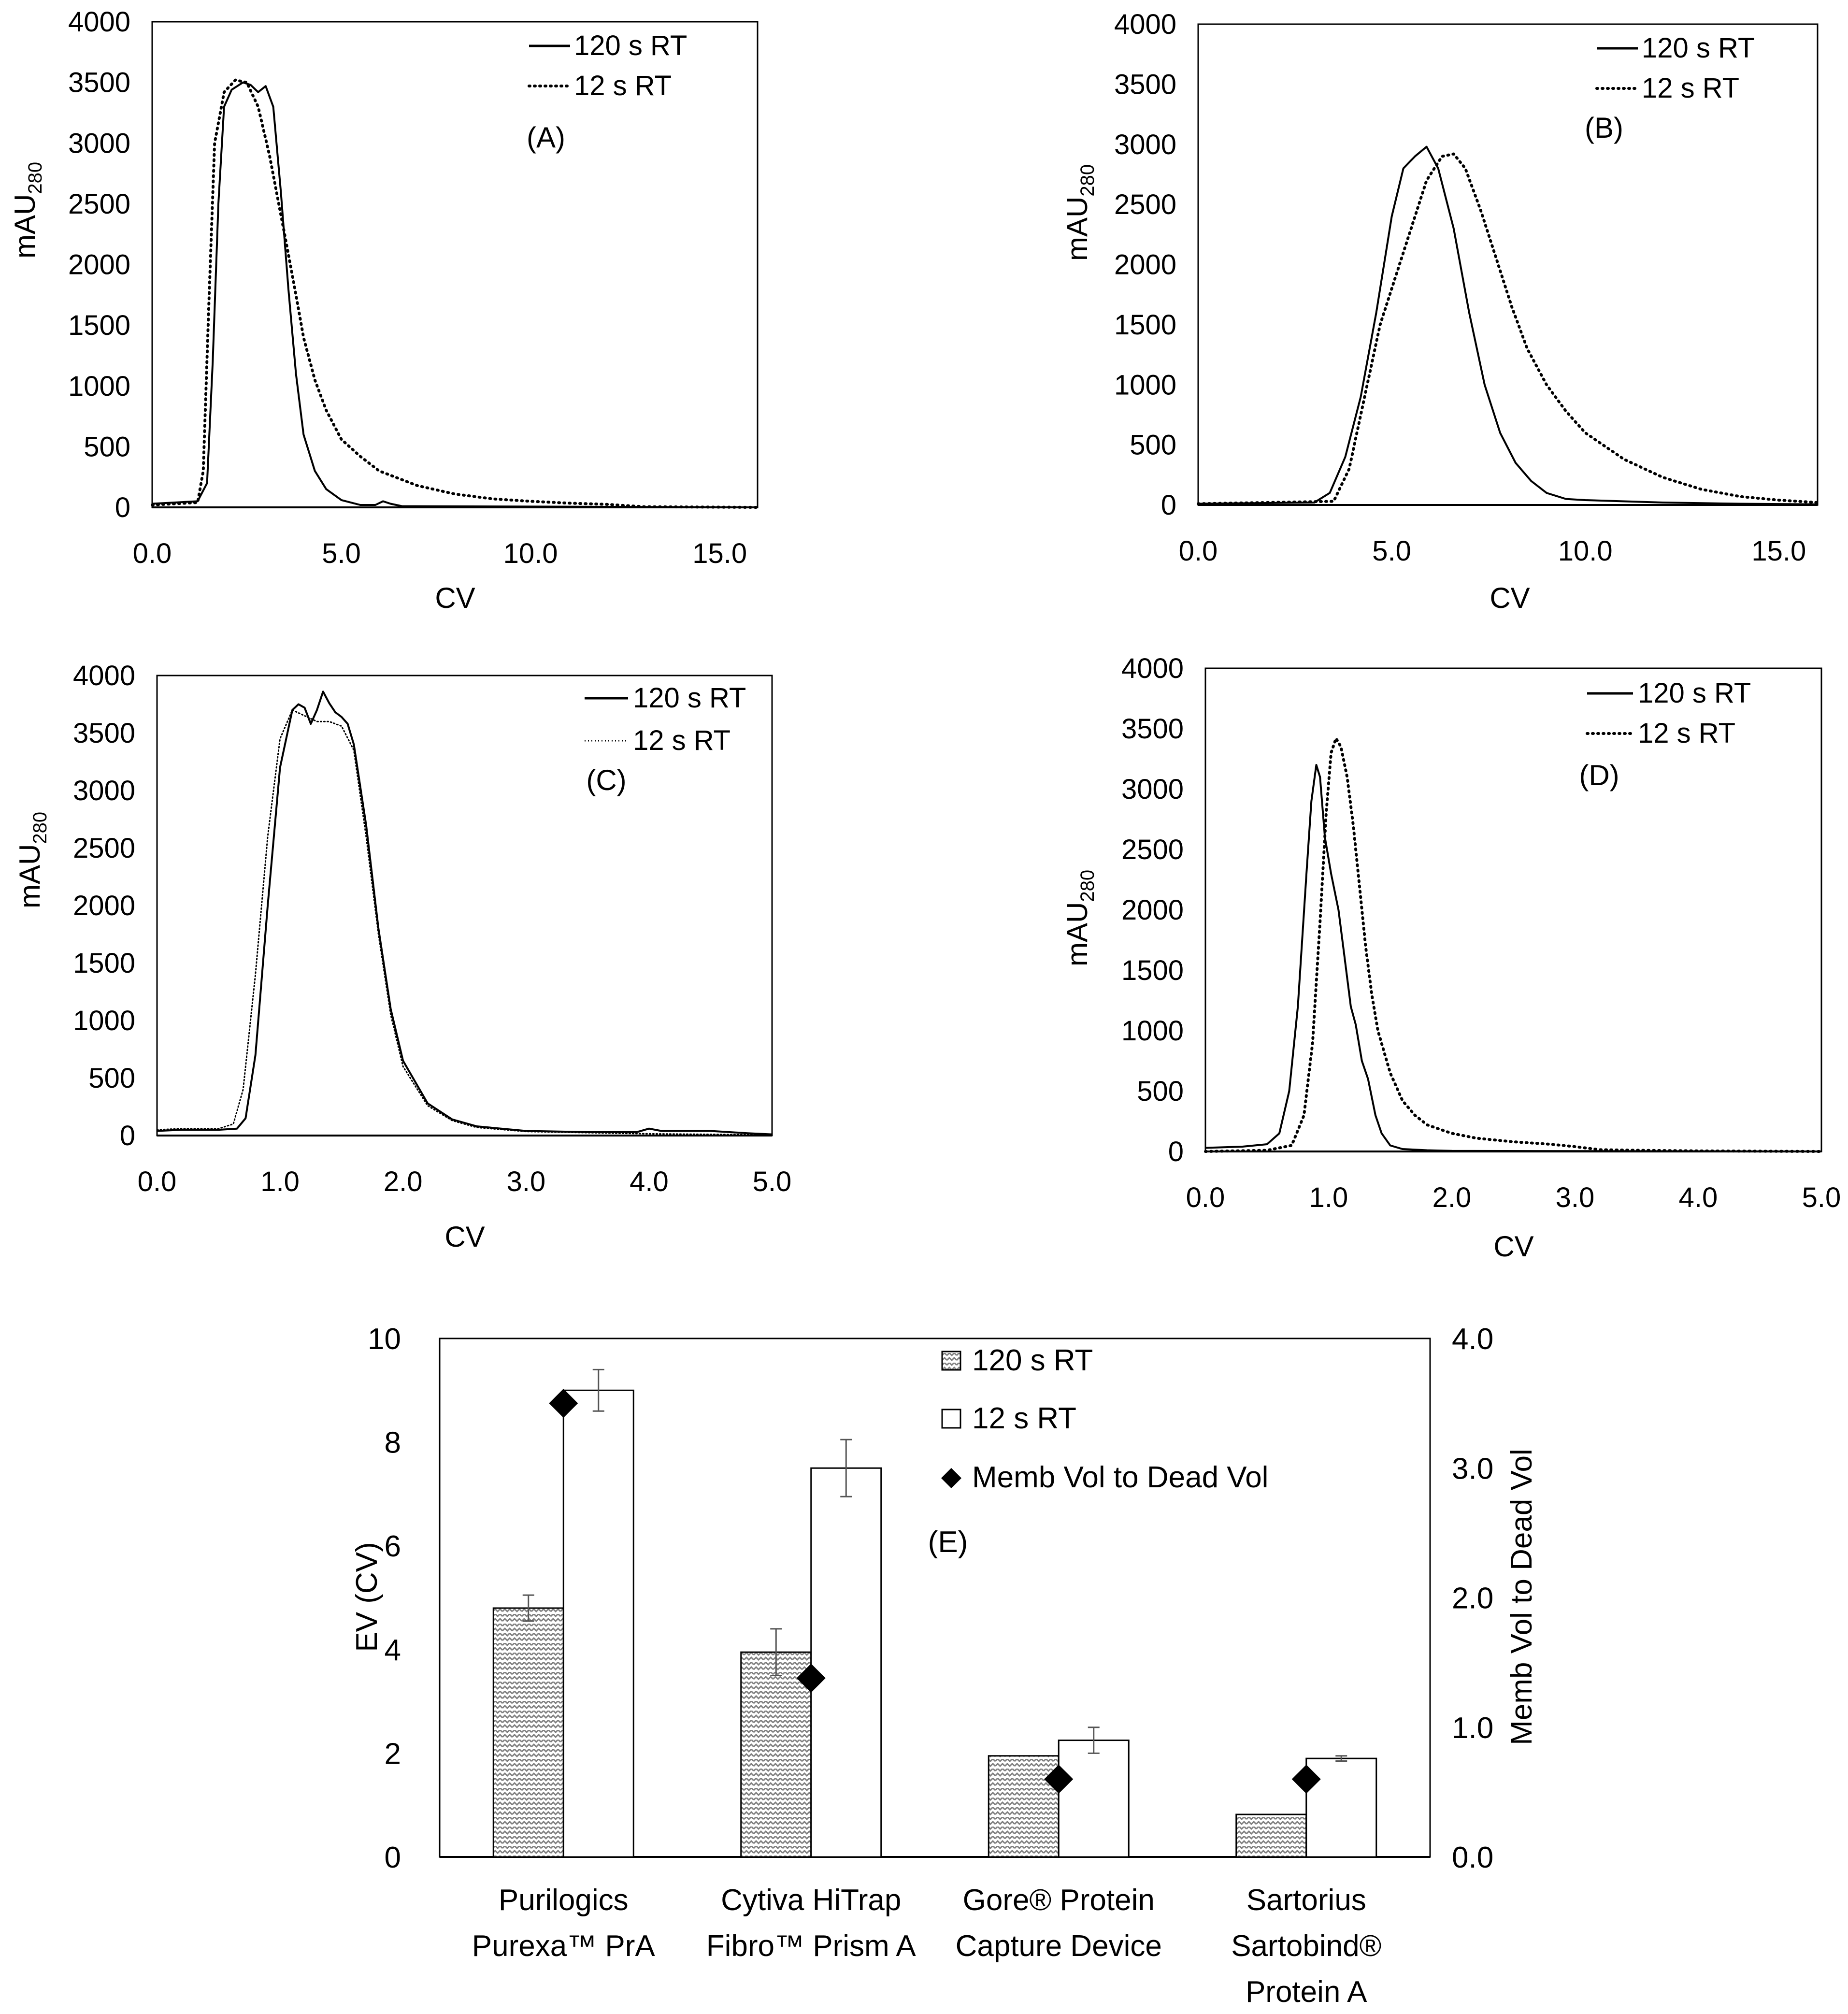  Describe the element at coordinates (951, 1478) in the screenshot. I see `legend-swatch-e-ratio` at that location.